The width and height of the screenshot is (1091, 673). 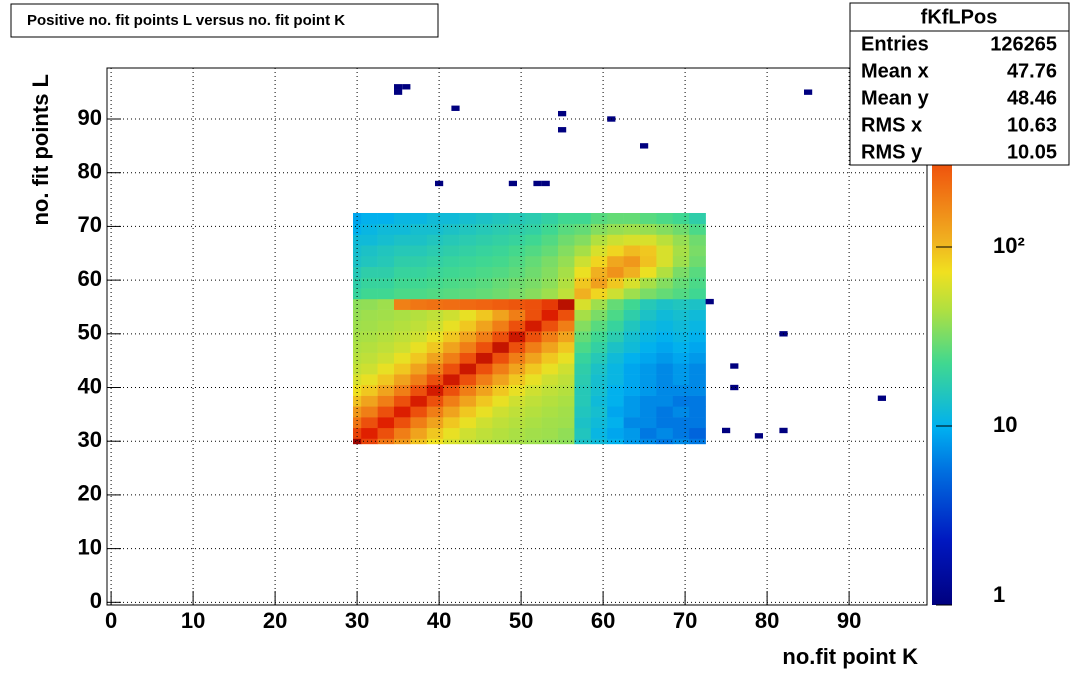 I want to click on stats-value: 10.63, so click(x=1032, y=125).